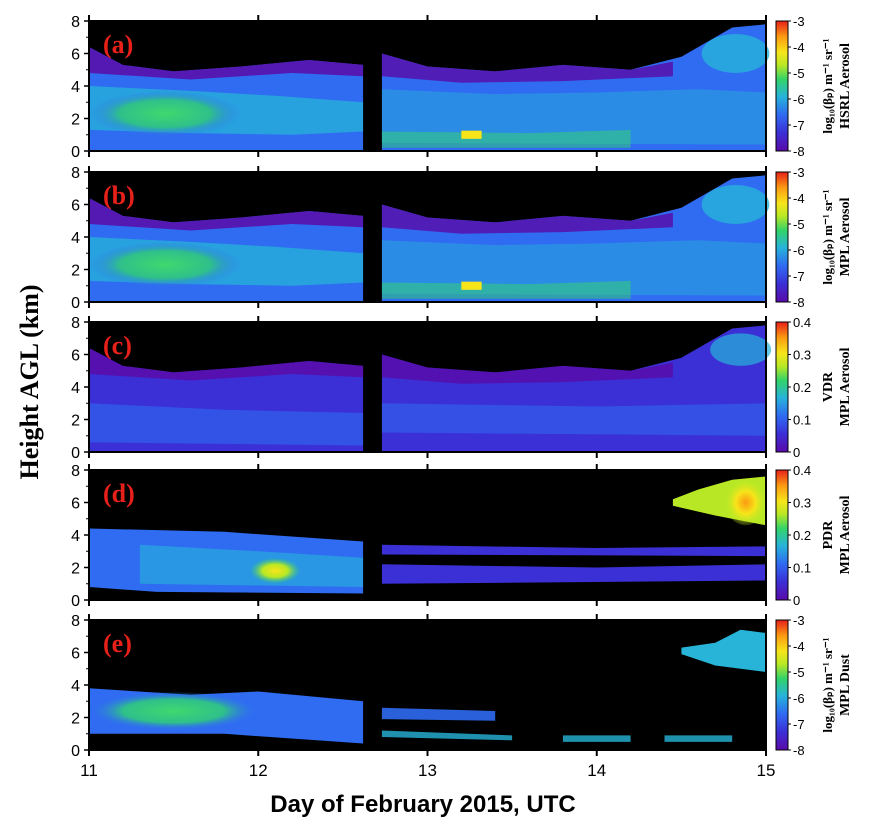 The height and width of the screenshot is (821, 869). What do you see at coordinates (802, 322) in the screenshot?
I see `colorbar-tick-label: 0.4` at bounding box center [802, 322].